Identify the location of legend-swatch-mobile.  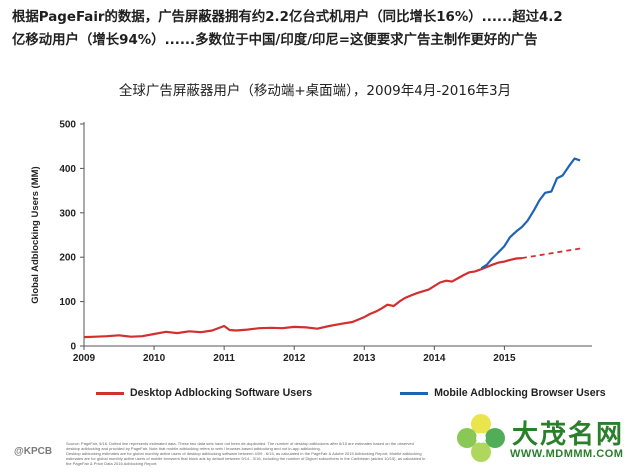
(414, 393).